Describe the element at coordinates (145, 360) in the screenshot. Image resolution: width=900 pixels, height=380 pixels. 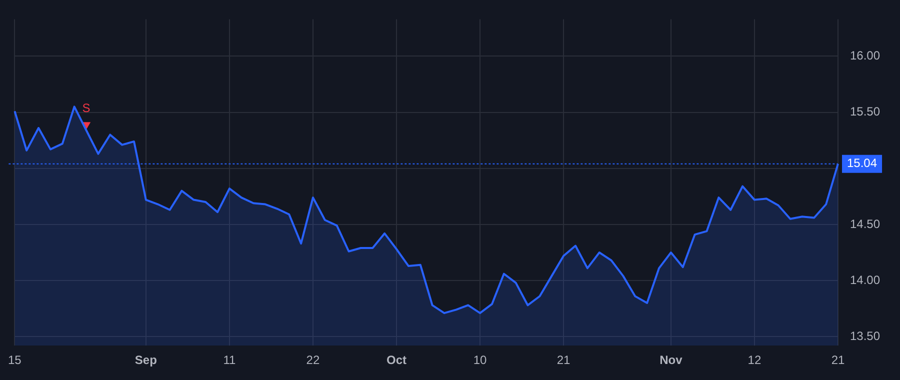
I see `x-tick-label: Sep` at that location.